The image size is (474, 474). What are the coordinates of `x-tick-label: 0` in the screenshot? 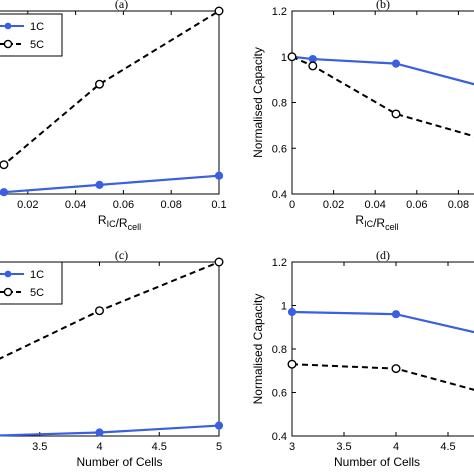 It's located at (292, 205).